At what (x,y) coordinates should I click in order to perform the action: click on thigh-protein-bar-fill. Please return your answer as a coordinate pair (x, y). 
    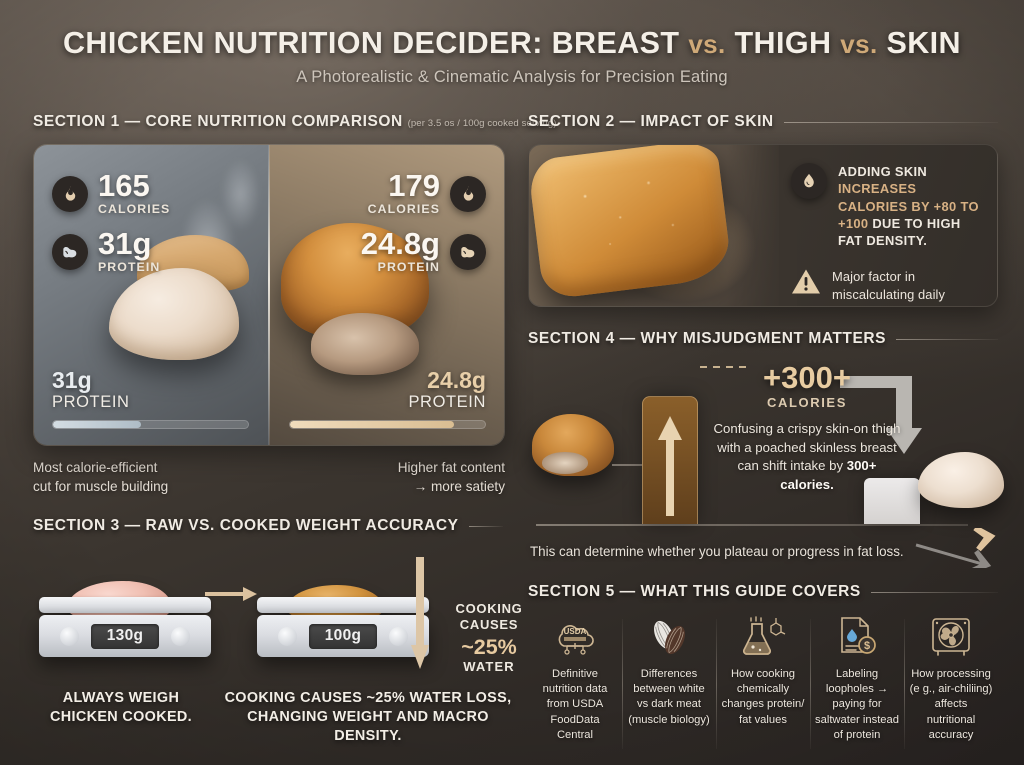
    Looking at the image, I should click on (371, 424).